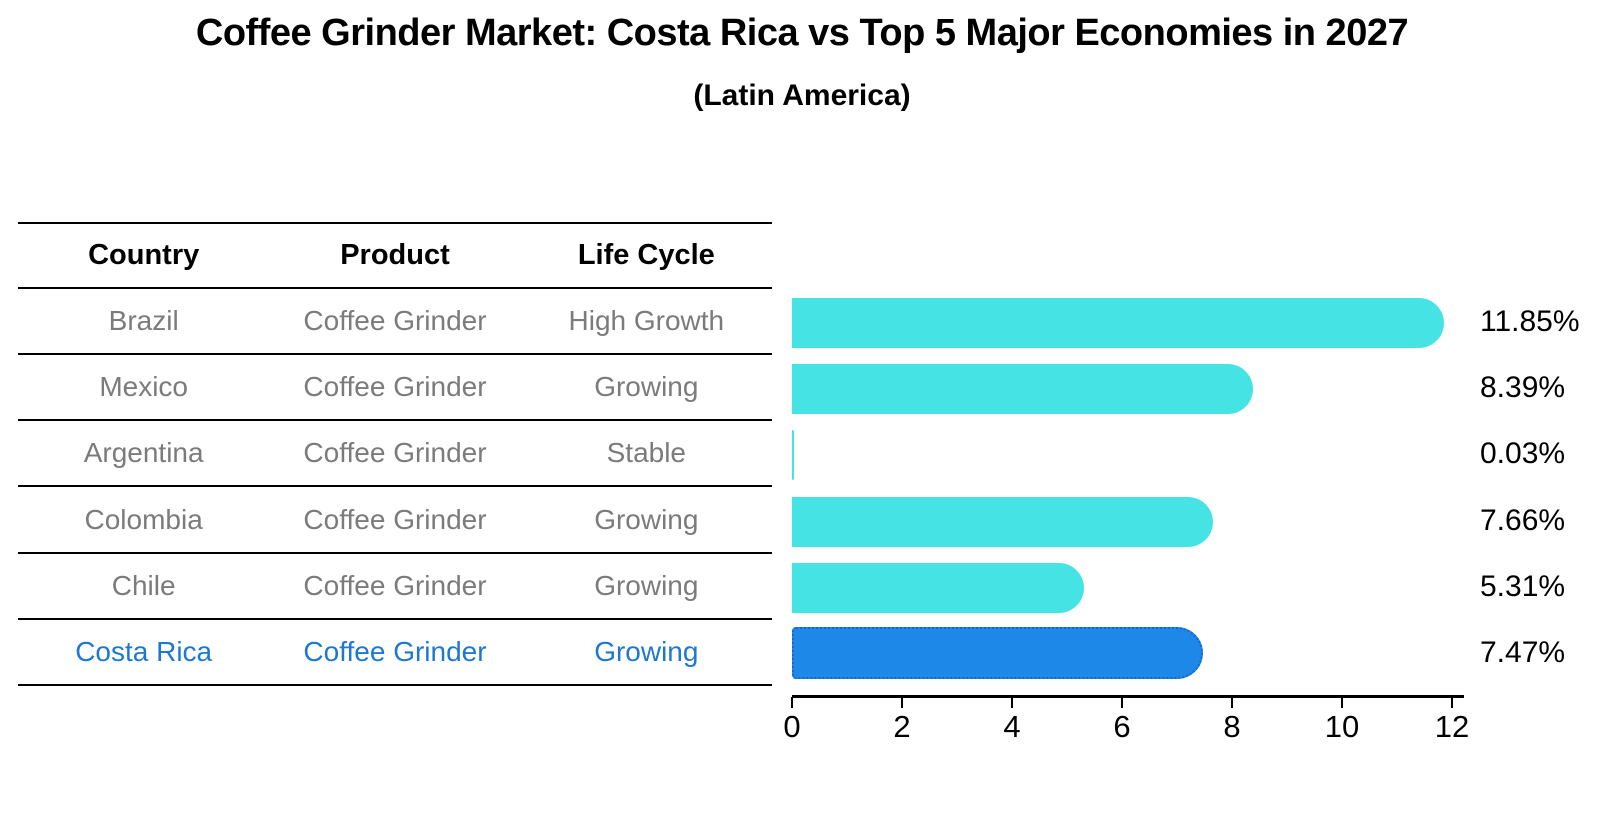 This screenshot has height=823, width=1604. What do you see at coordinates (792, 726) in the screenshot?
I see `x-axis-tick-label: 0` at bounding box center [792, 726].